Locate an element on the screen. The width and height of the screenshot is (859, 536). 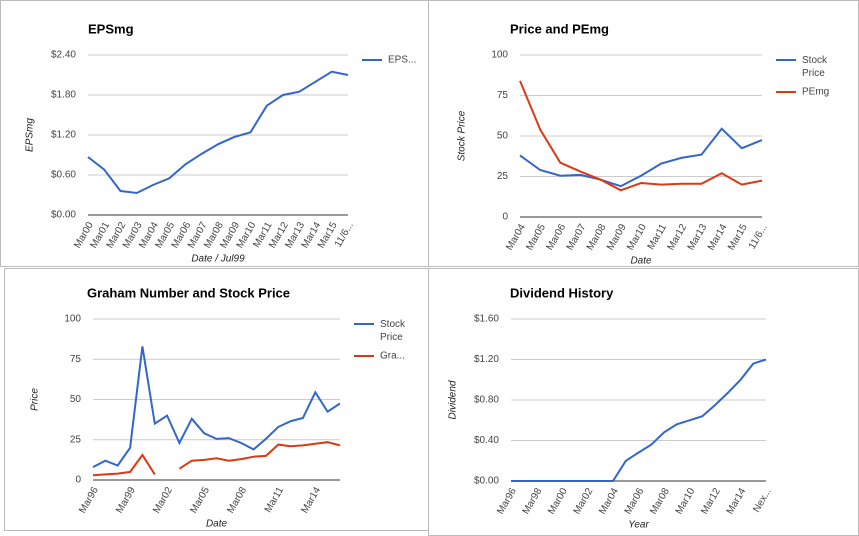
y-tick-label: $1.60 is located at coordinates (486, 319).